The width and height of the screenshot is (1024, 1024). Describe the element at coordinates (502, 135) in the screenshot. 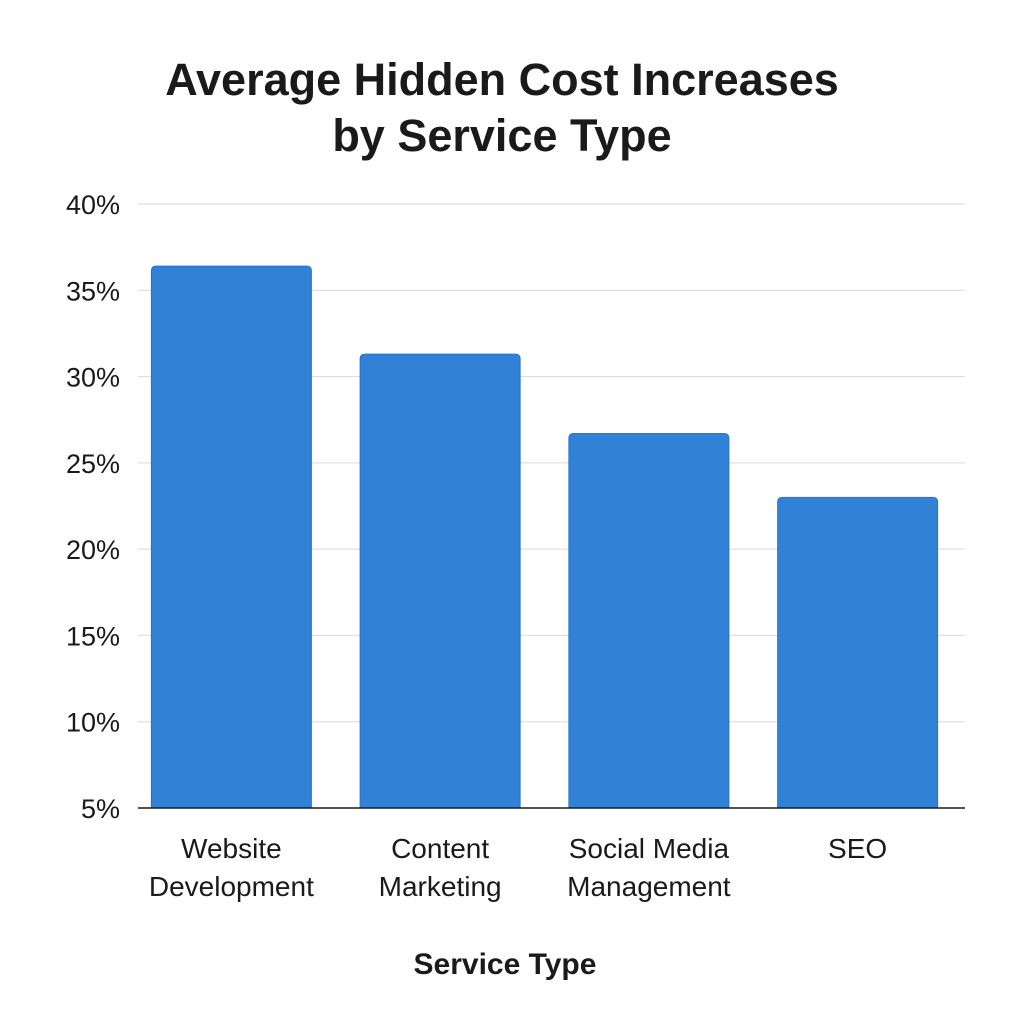

I see `chart-title-line-2: by Service Type` at that location.